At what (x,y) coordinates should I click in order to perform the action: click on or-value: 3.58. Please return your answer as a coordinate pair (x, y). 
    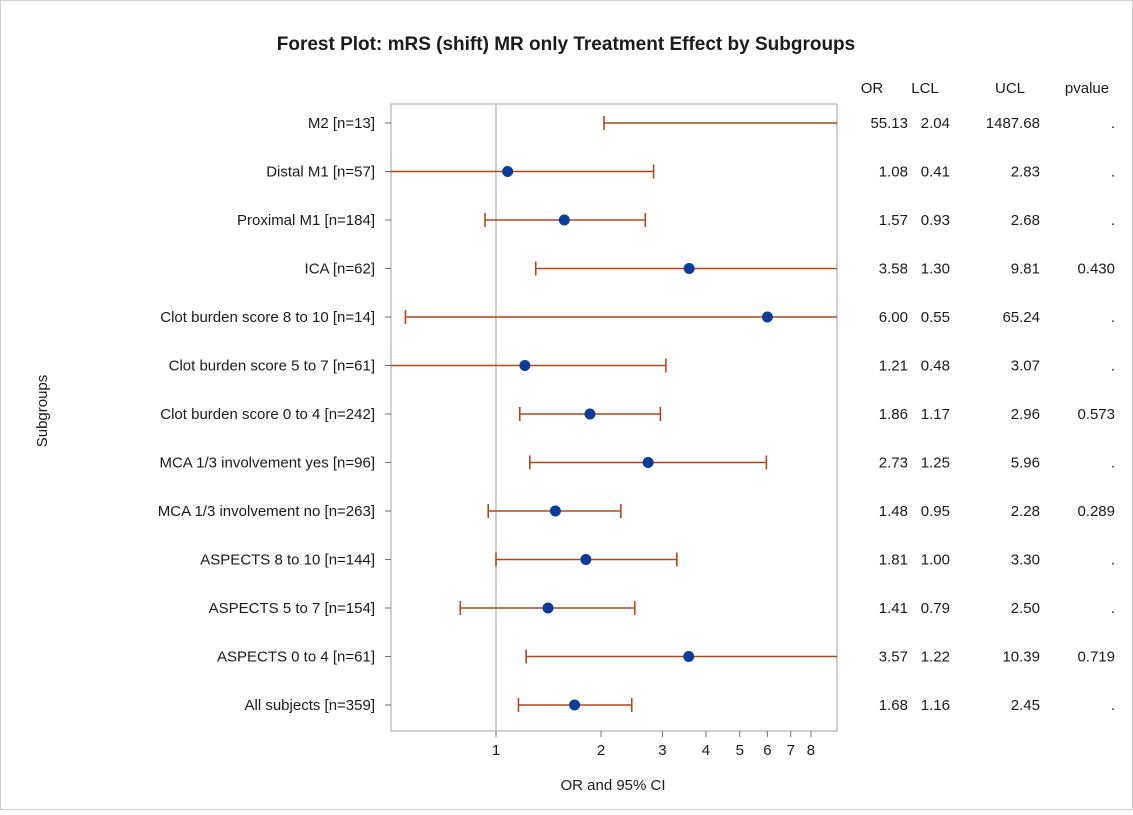
    Looking at the image, I should click on (893, 269).